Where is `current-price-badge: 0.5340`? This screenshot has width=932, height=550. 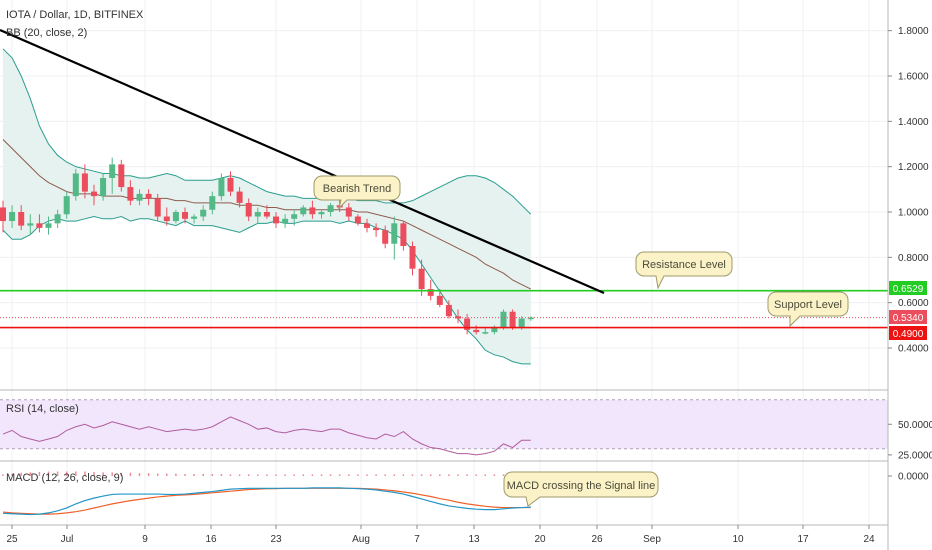 current-price-badge: 0.5340 is located at coordinates (908, 317).